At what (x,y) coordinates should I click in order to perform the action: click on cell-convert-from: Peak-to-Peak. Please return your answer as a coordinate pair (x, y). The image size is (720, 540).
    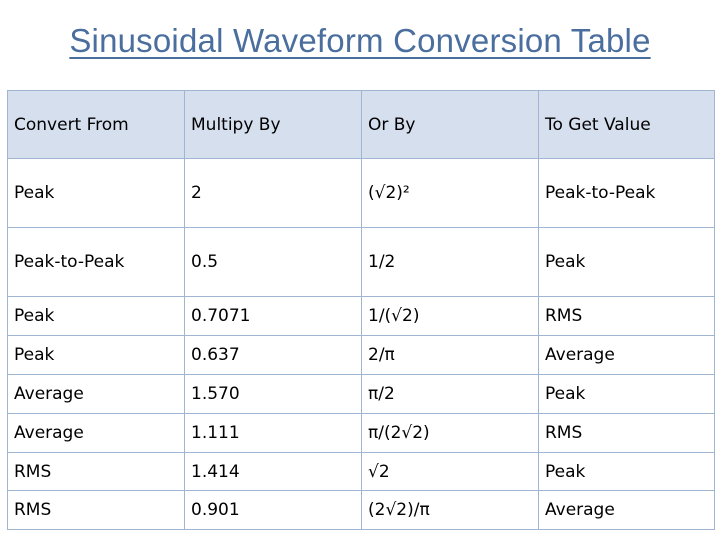
    Looking at the image, I should click on (96, 262).